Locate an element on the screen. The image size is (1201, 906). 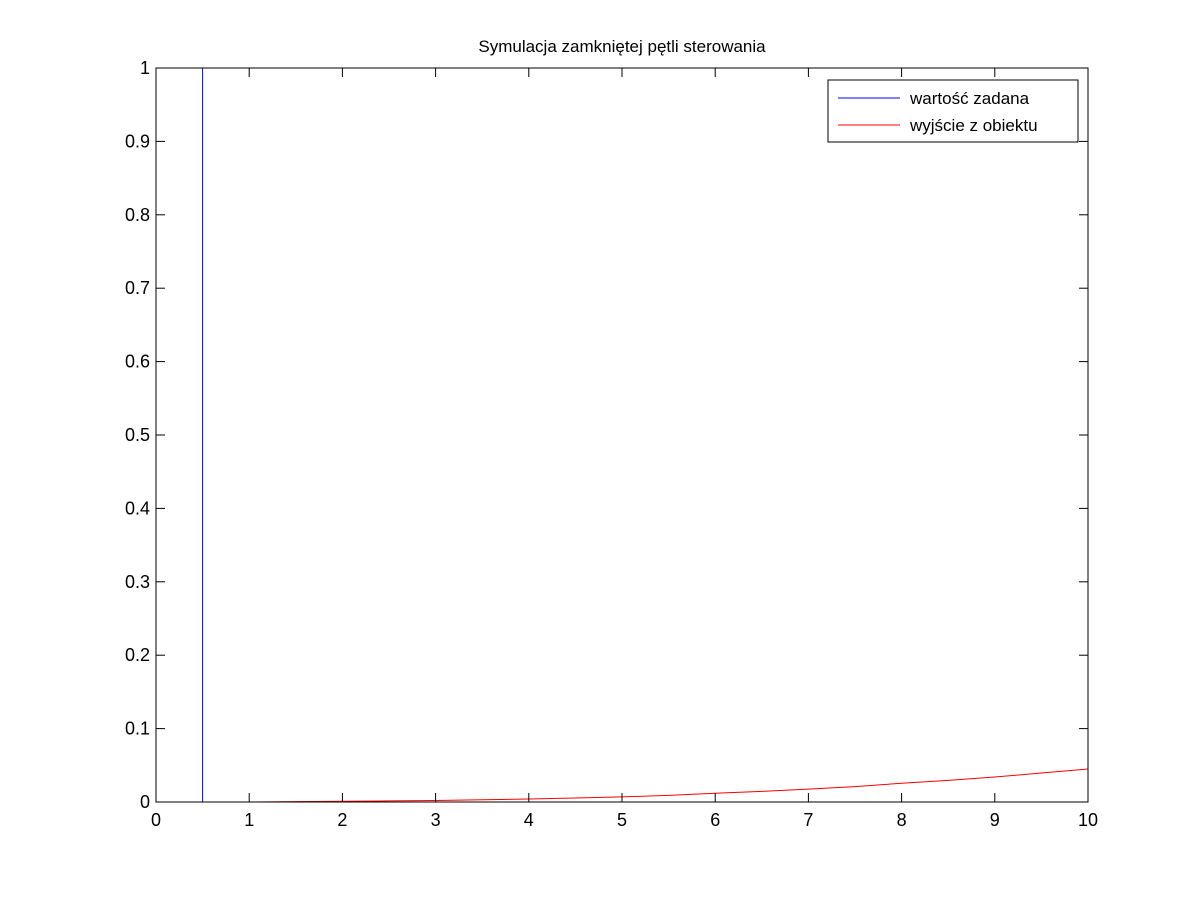
x-tick-label: 5 is located at coordinates (622, 820).